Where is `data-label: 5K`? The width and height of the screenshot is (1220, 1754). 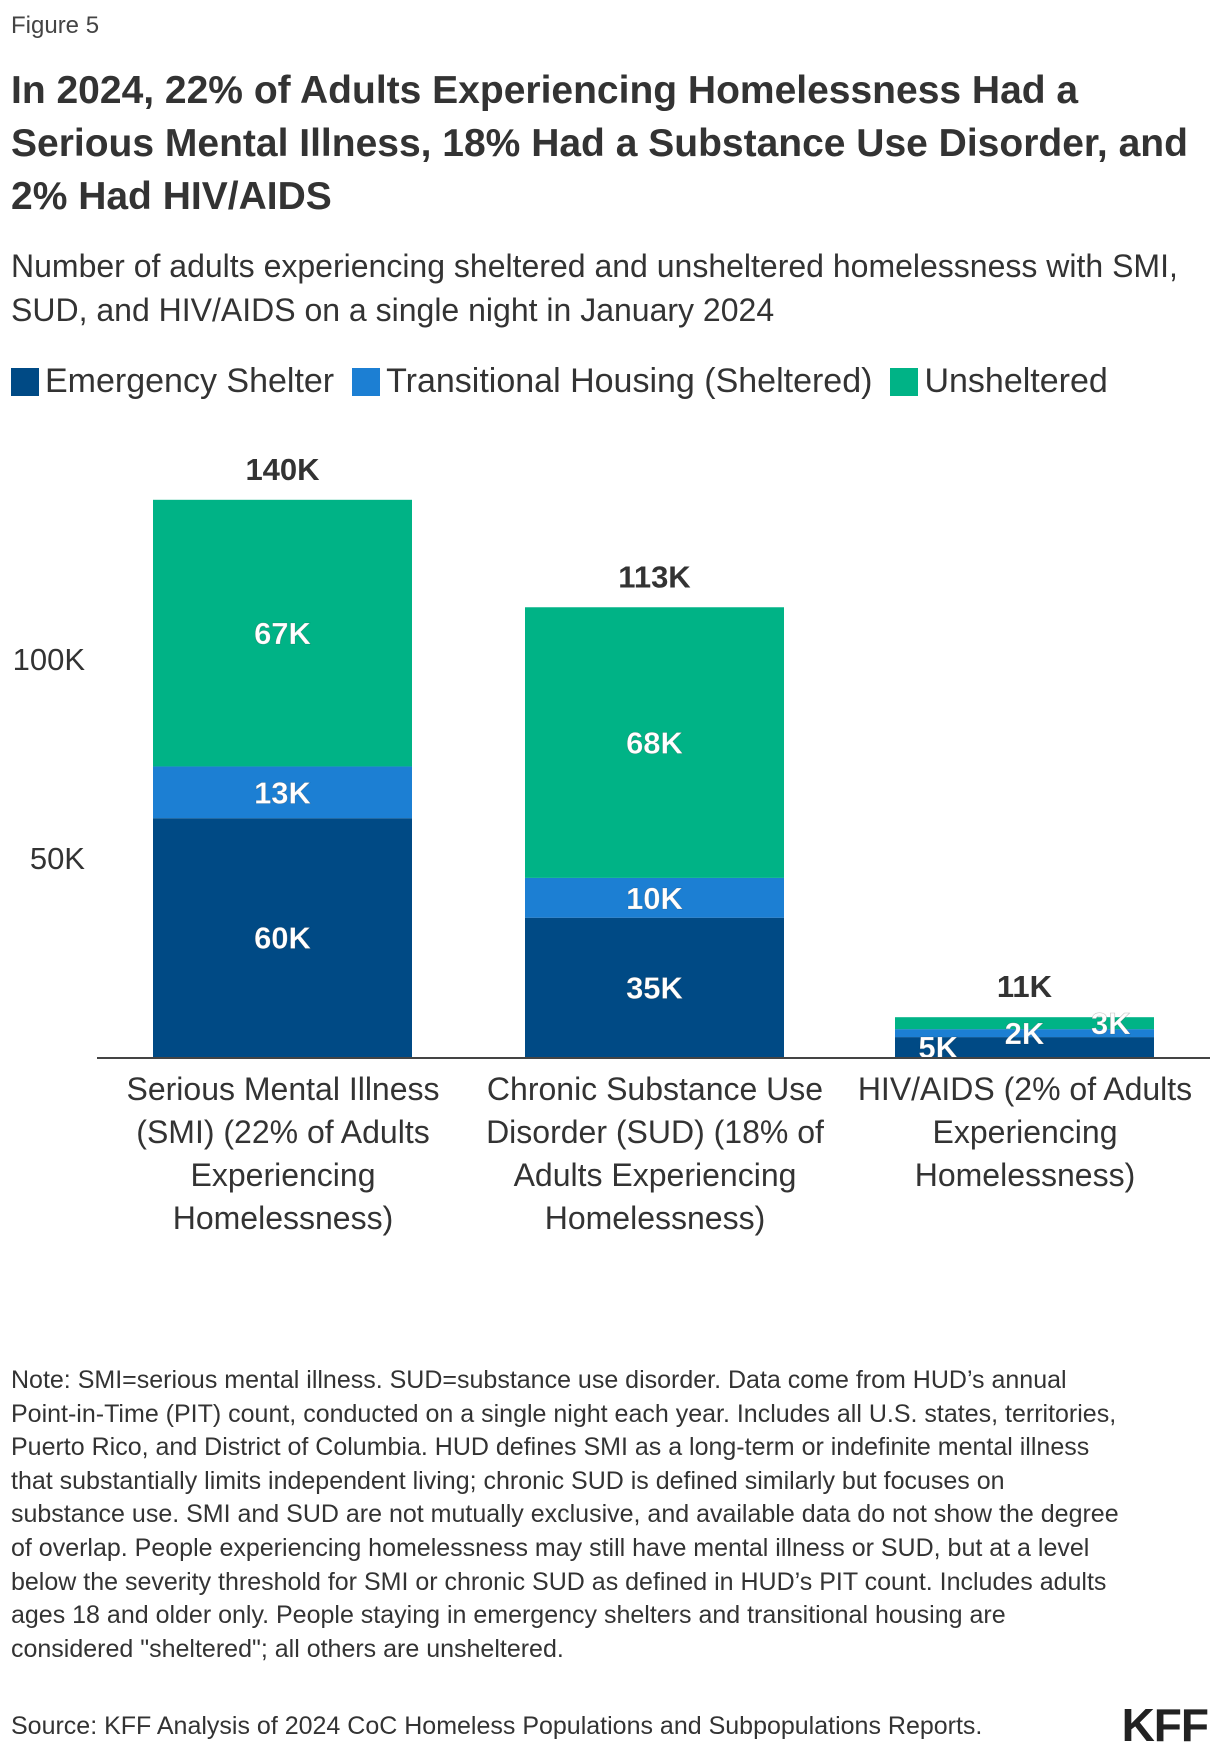
data-label: 5K is located at coordinates (938, 1047).